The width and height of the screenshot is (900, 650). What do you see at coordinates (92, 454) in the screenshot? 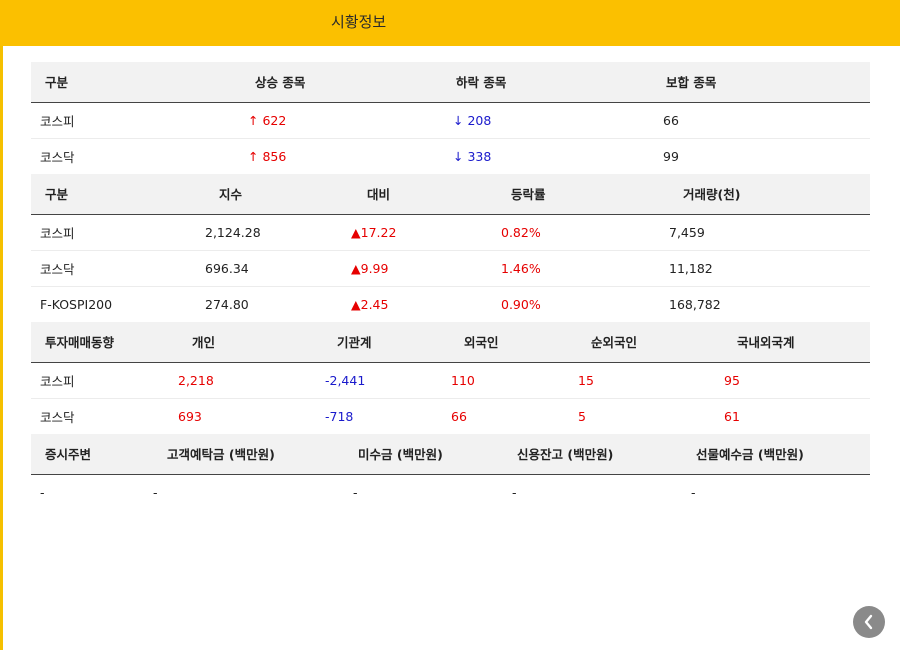
I see `col-header-surroundings: 증시주변` at bounding box center [92, 454].